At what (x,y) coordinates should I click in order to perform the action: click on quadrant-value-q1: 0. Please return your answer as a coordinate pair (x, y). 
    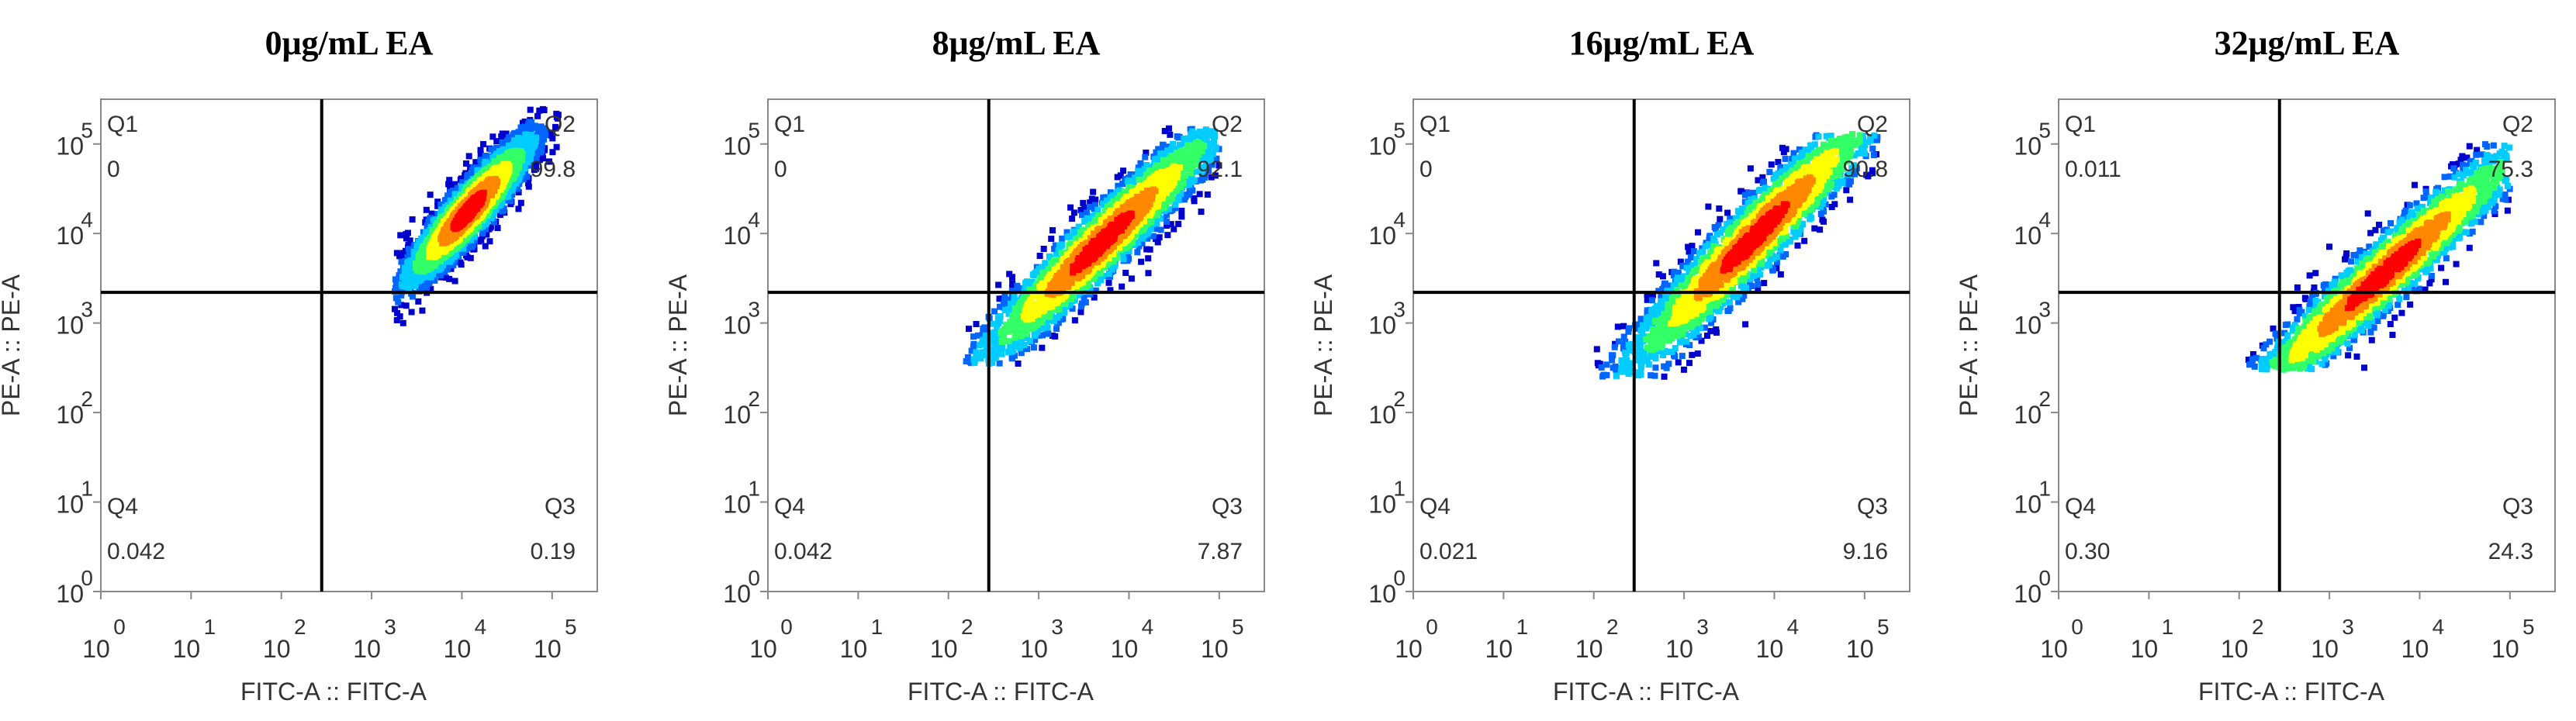
    Looking at the image, I should click on (780, 170).